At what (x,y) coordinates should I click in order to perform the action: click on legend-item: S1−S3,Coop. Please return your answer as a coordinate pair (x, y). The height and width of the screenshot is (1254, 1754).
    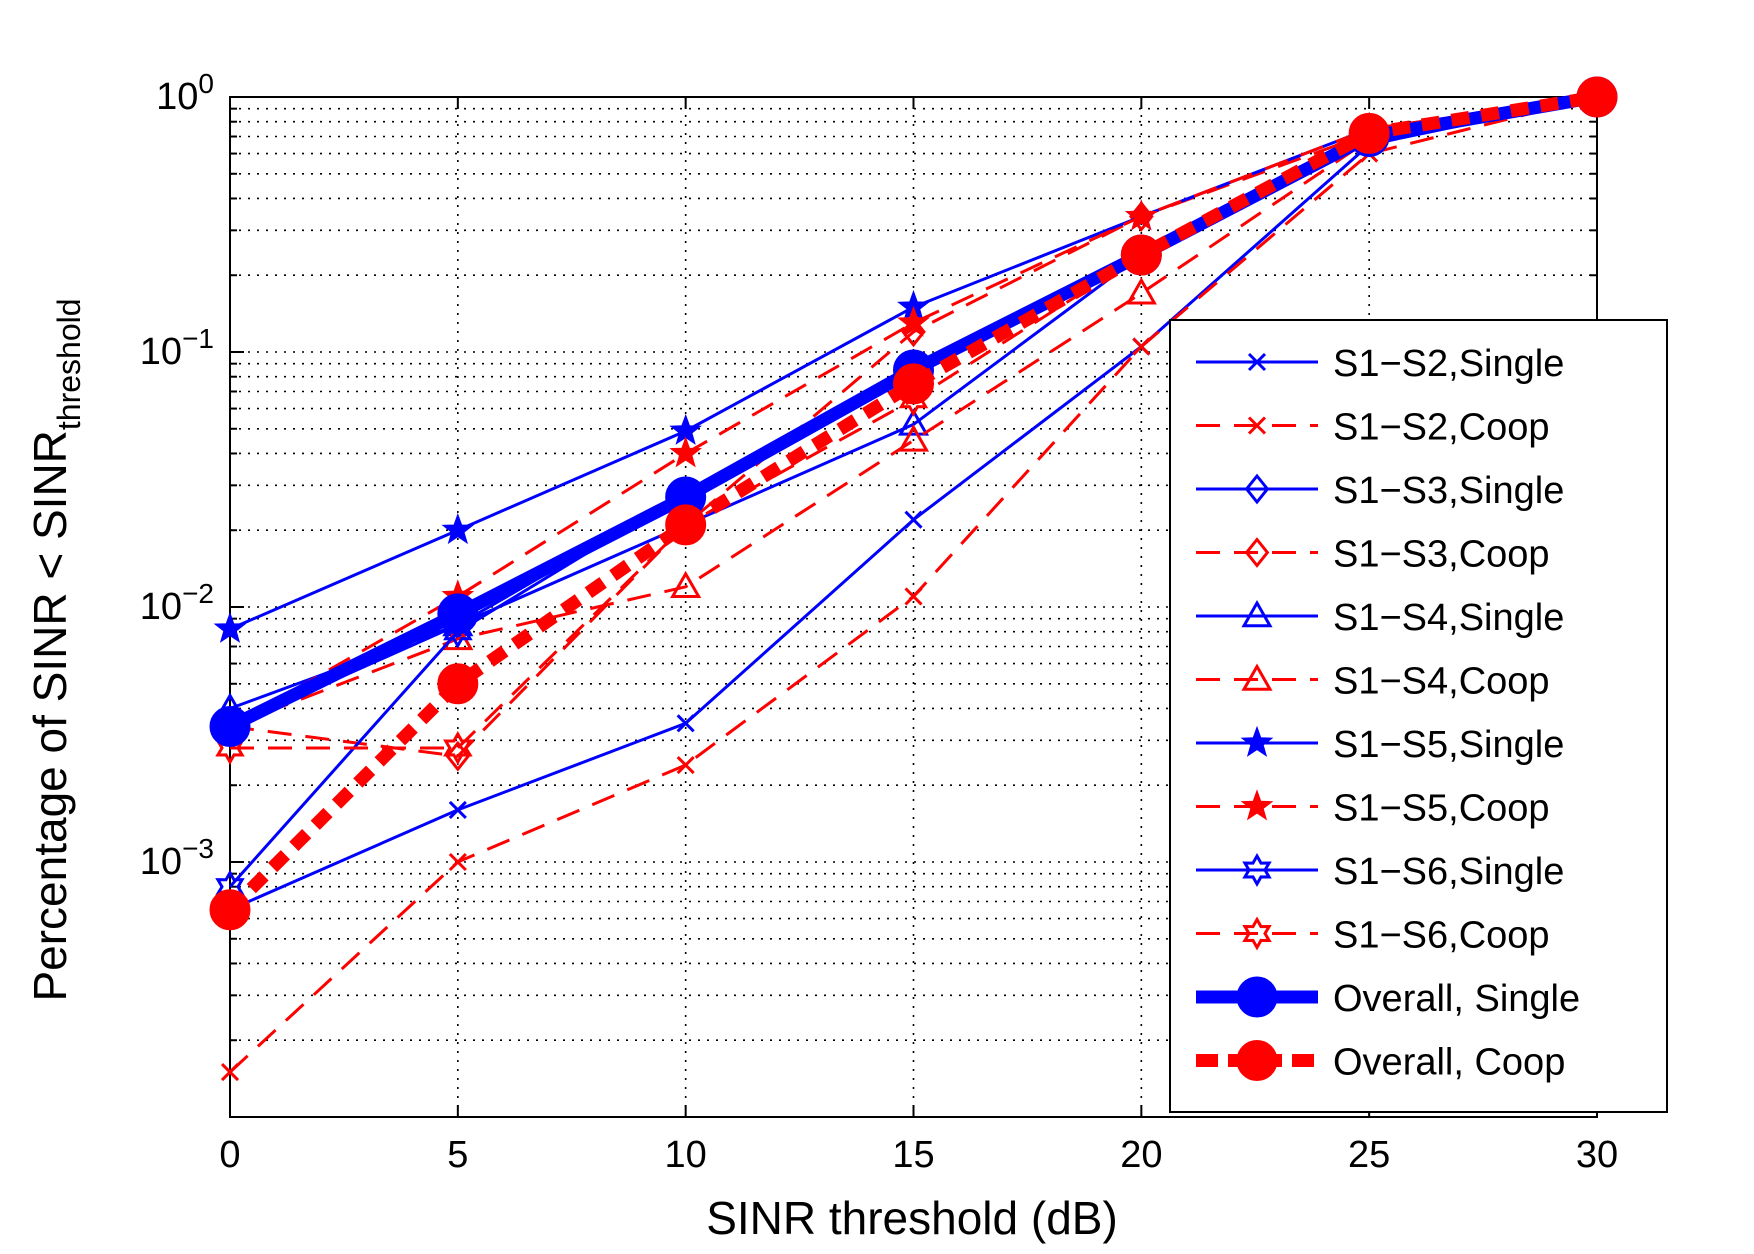
    Looking at the image, I should click on (1373, 555).